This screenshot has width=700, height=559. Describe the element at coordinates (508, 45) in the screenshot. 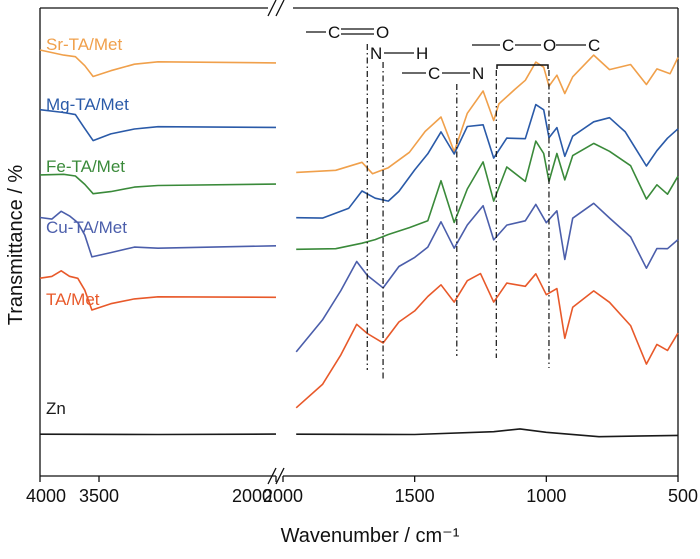

I see `chem-coc-c1: C` at that location.